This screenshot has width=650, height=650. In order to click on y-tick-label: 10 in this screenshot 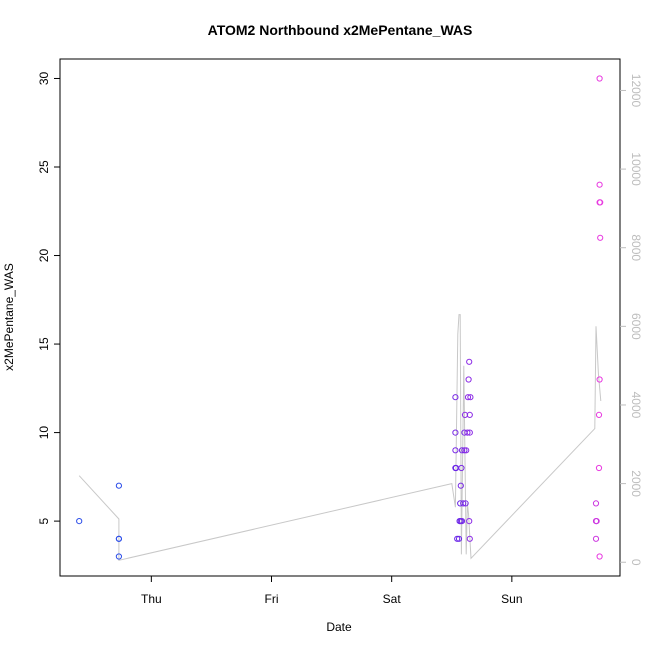, I will do `click(44, 433)`.